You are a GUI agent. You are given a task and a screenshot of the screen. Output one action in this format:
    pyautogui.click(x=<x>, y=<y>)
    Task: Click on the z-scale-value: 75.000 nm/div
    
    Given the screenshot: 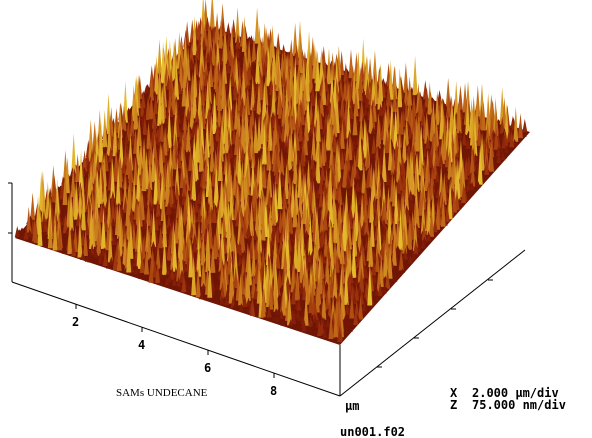 What is the action you would take?
    pyautogui.click(x=519, y=405)
    